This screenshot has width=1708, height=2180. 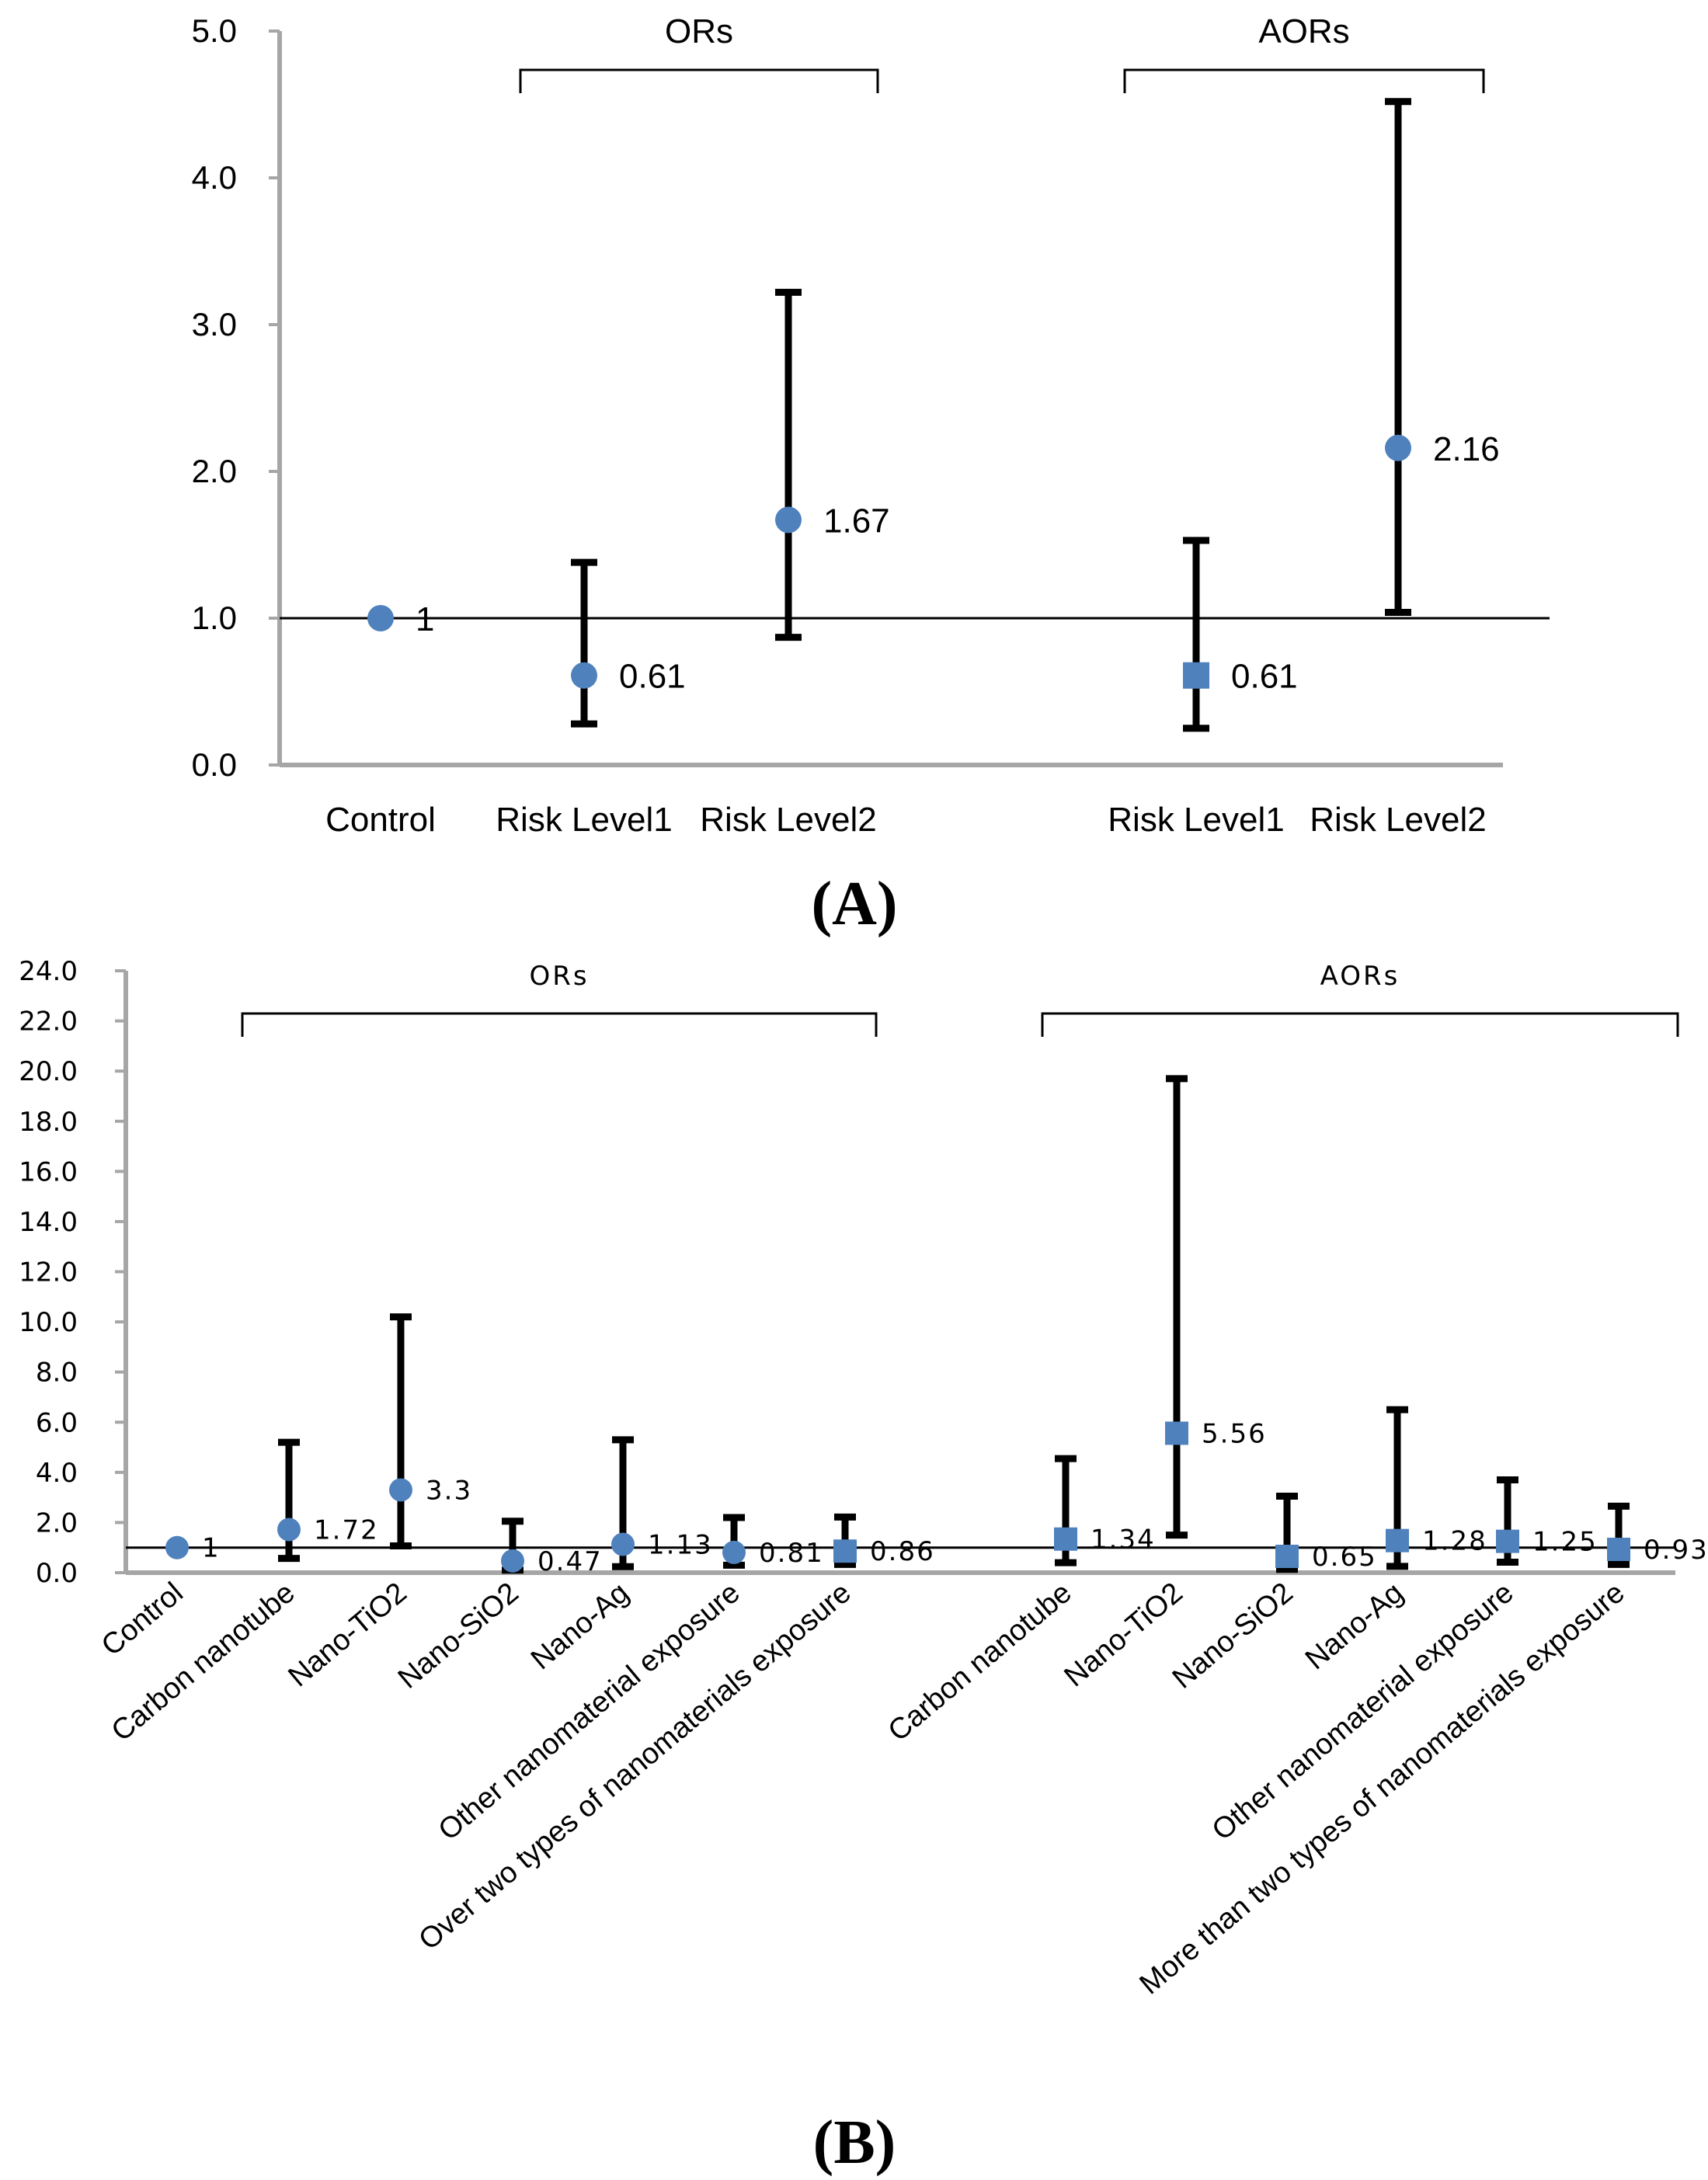 I want to click on y-tick-label: 8.0, so click(x=57, y=1373).